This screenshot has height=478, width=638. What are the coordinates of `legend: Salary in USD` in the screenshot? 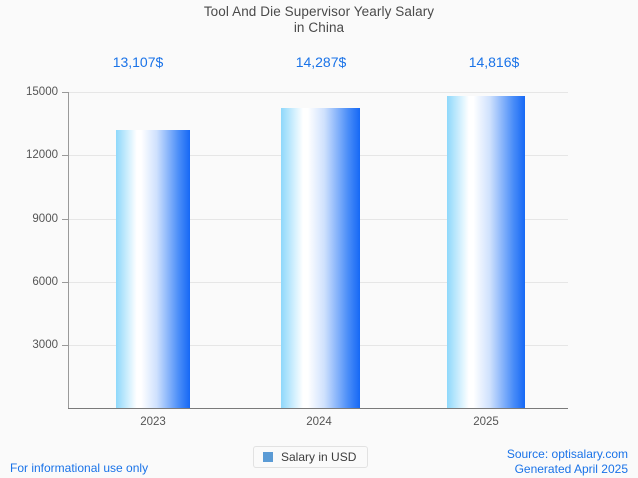 It's located at (311, 457).